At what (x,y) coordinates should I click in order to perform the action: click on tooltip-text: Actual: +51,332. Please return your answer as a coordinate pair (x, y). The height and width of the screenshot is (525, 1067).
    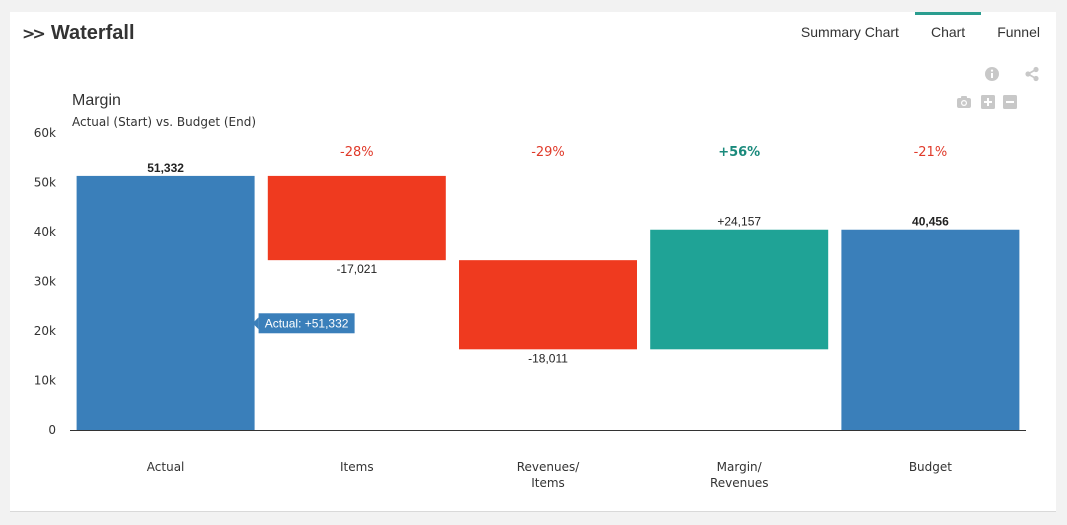
    Looking at the image, I should click on (307, 323).